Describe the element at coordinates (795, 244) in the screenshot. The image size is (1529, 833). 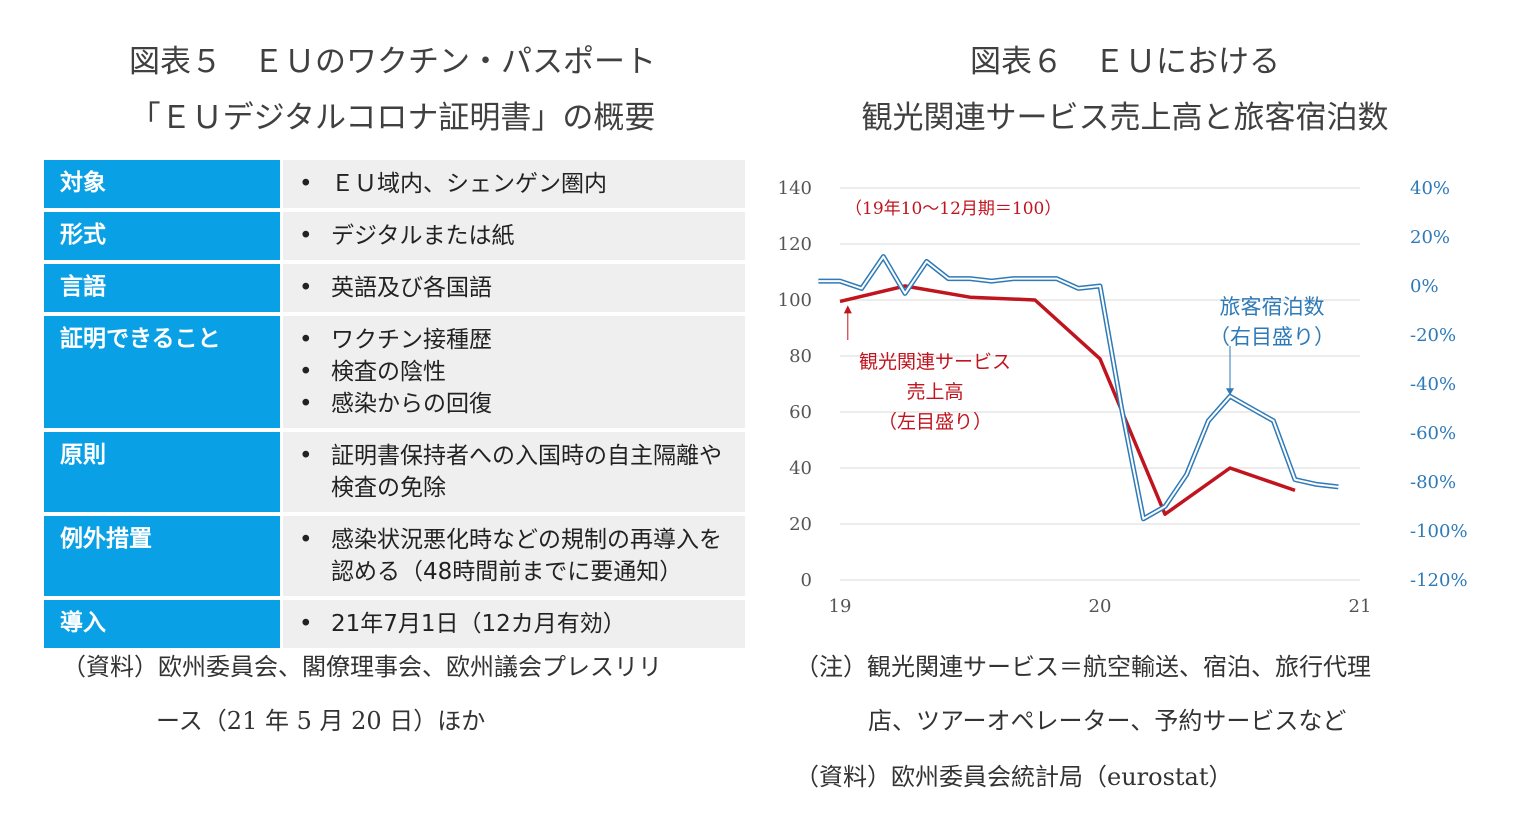
I see `y-left-tick-label: 120` at that location.